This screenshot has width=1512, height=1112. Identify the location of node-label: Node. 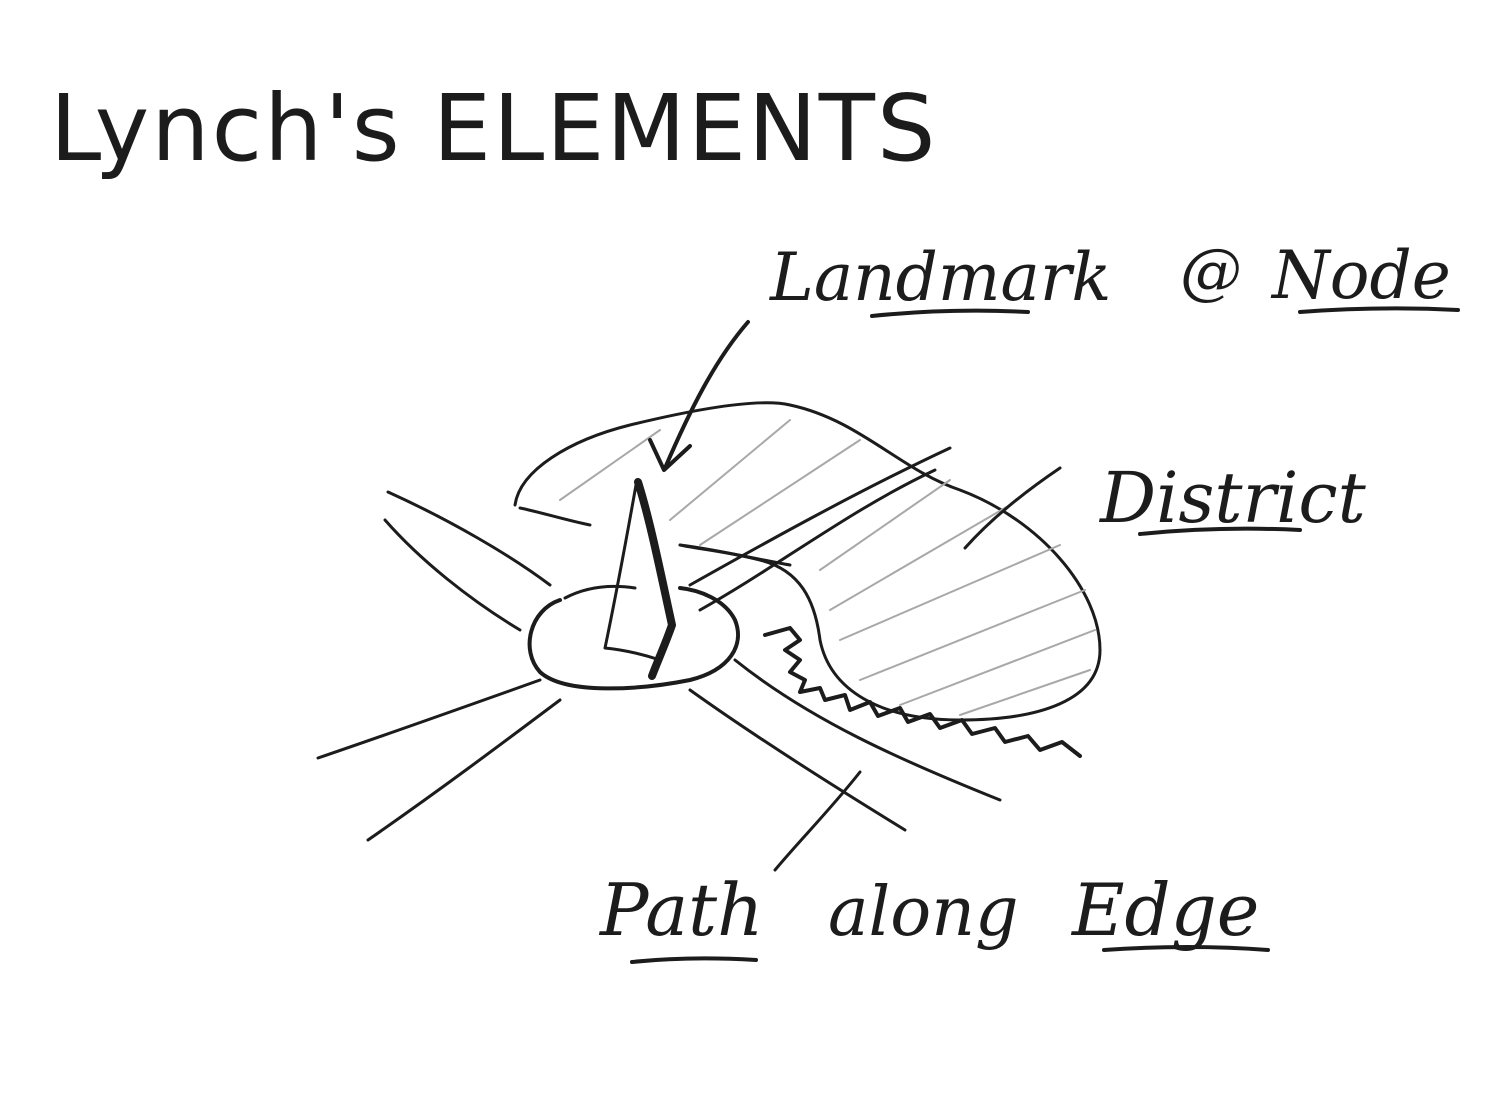
(1360, 275).